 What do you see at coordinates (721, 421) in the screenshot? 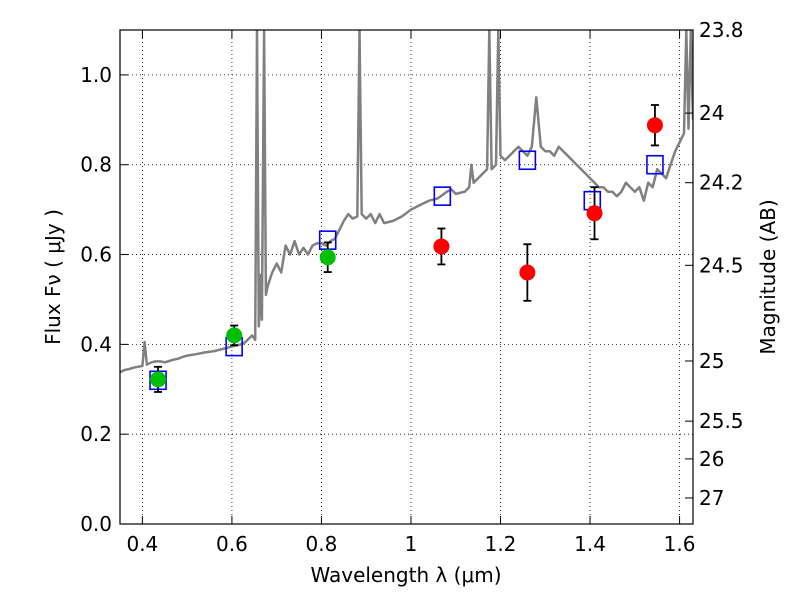
I see `y2-tick-label: 25.5` at bounding box center [721, 421].